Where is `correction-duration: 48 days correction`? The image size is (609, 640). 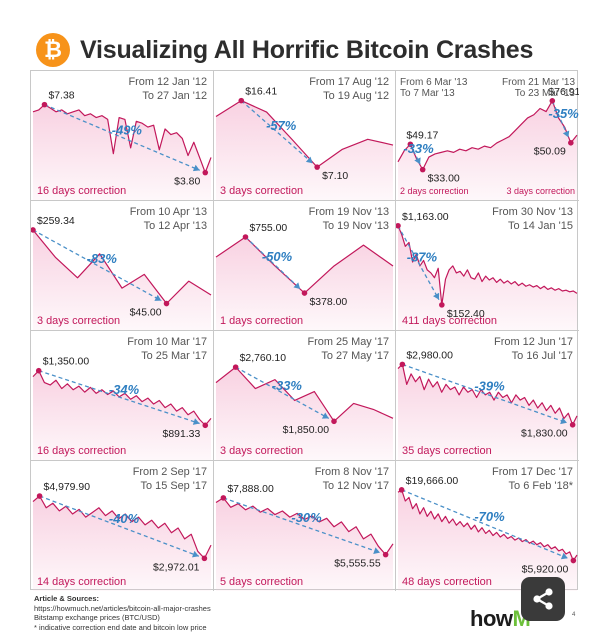 correction-duration: 48 days correction is located at coordinates (447, 582).